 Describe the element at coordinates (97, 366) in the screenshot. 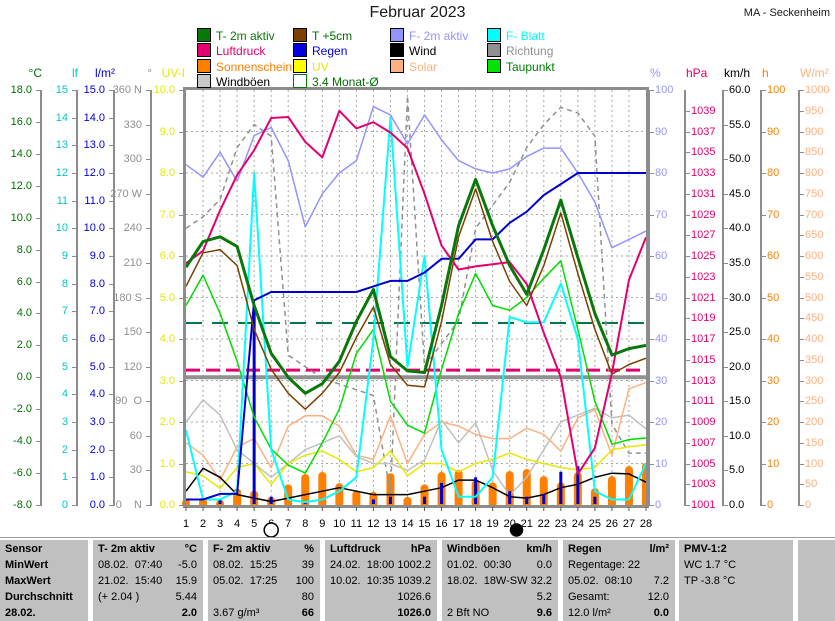

I see `axis-tick-label: 5.0` at that location.